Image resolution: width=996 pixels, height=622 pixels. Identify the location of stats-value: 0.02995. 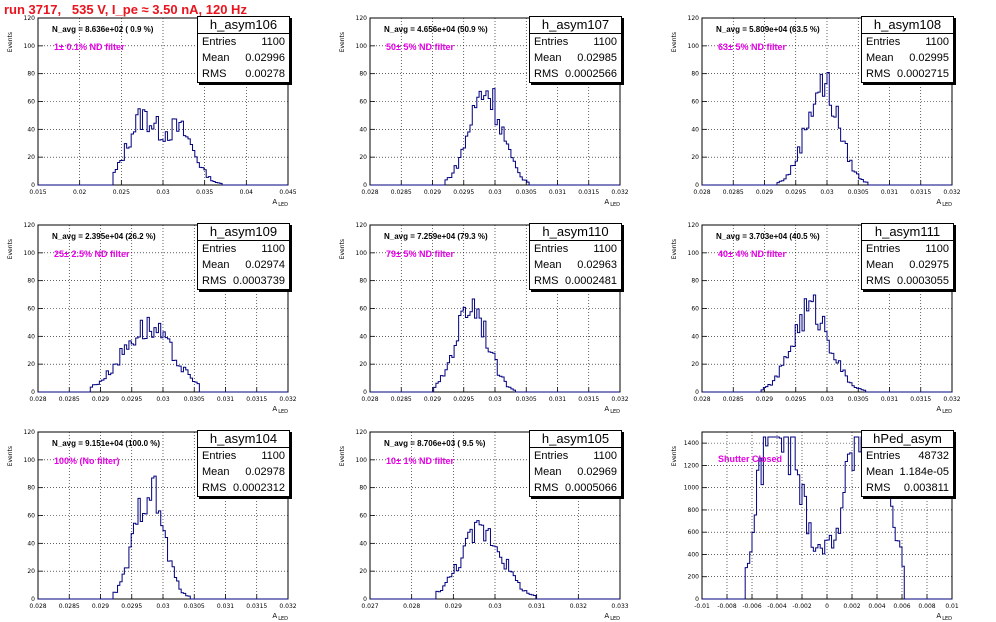
(929, 58).